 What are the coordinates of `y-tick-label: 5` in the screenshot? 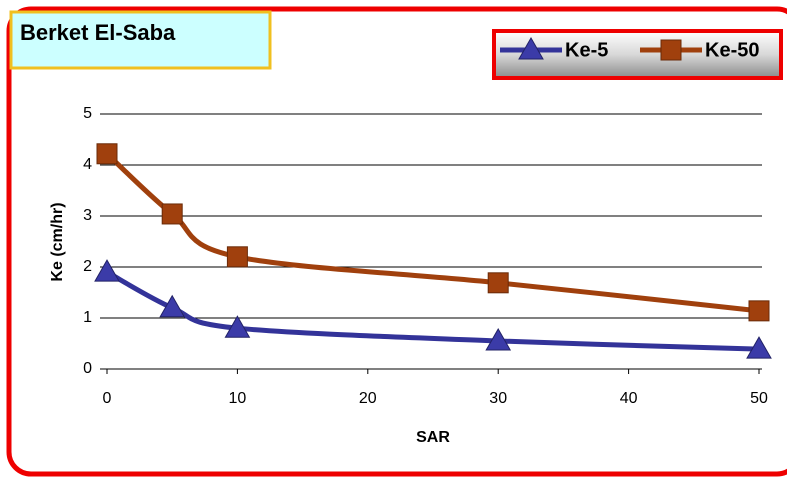 It's located at (87, 113).